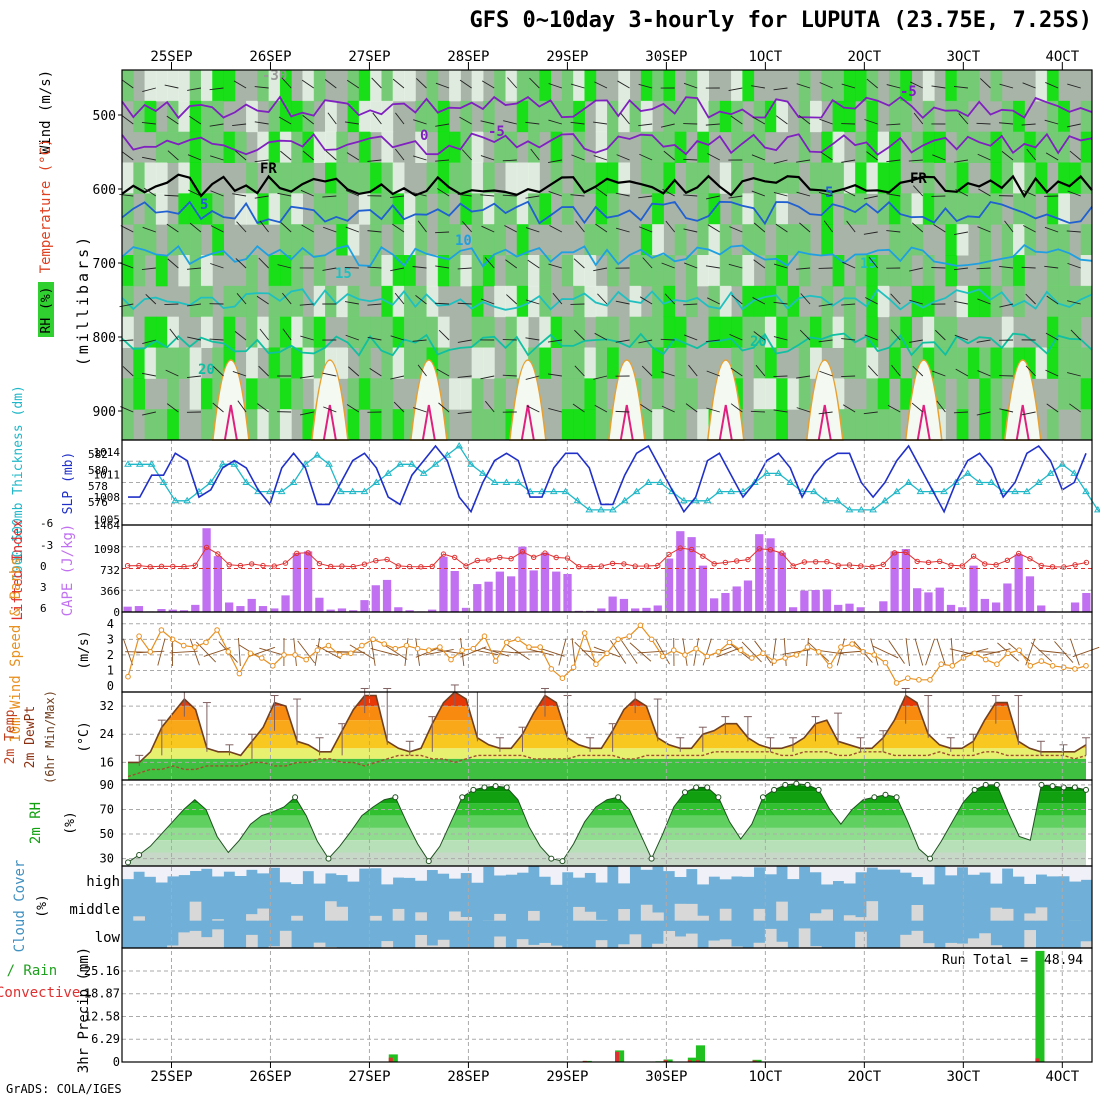  What do you see at coordinates (689, 1061) in the screenshot?
I see `precip-conv-bar` at bounding box center [689, 1061].